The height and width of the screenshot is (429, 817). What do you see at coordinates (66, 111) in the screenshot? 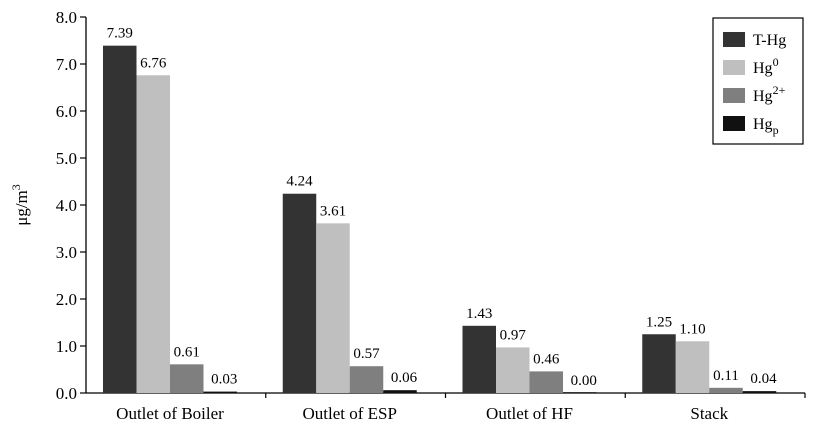
I see `y-tick-label: 6.0` at bounding box center [66, 111].